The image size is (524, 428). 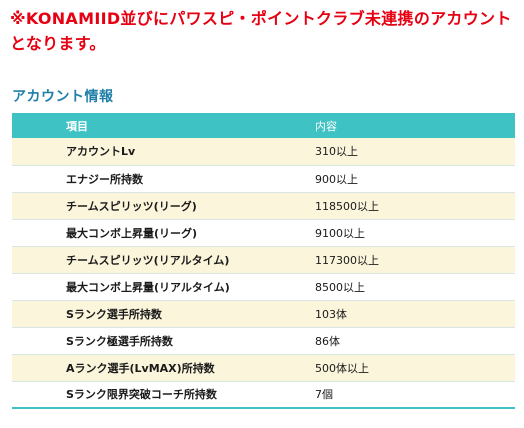 I want to click on table-row: 最大コンボ上昇量(リーグ) 9100以上, so click(x=263, y=233).